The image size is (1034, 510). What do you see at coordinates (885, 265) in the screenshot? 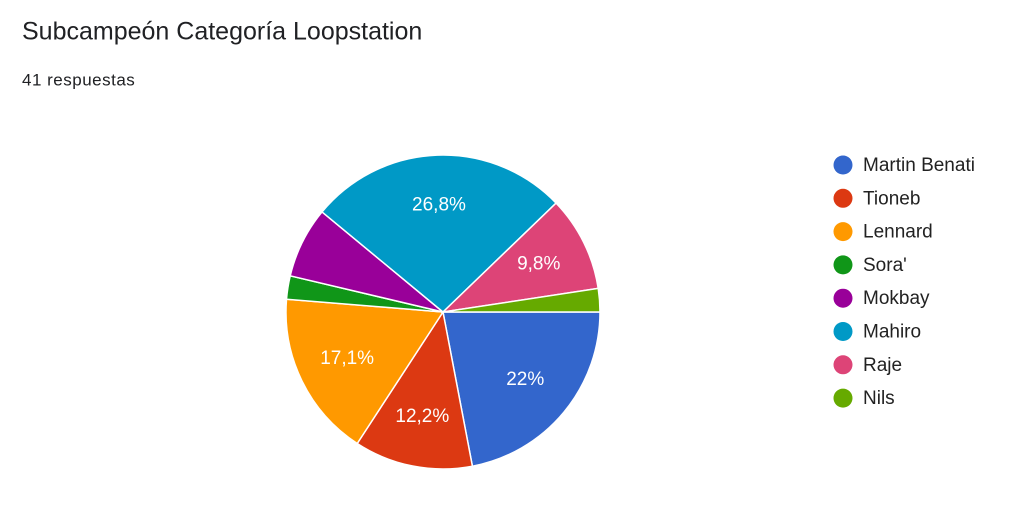
I see `legend-label: Sora'` at bounding box center [885, 265].